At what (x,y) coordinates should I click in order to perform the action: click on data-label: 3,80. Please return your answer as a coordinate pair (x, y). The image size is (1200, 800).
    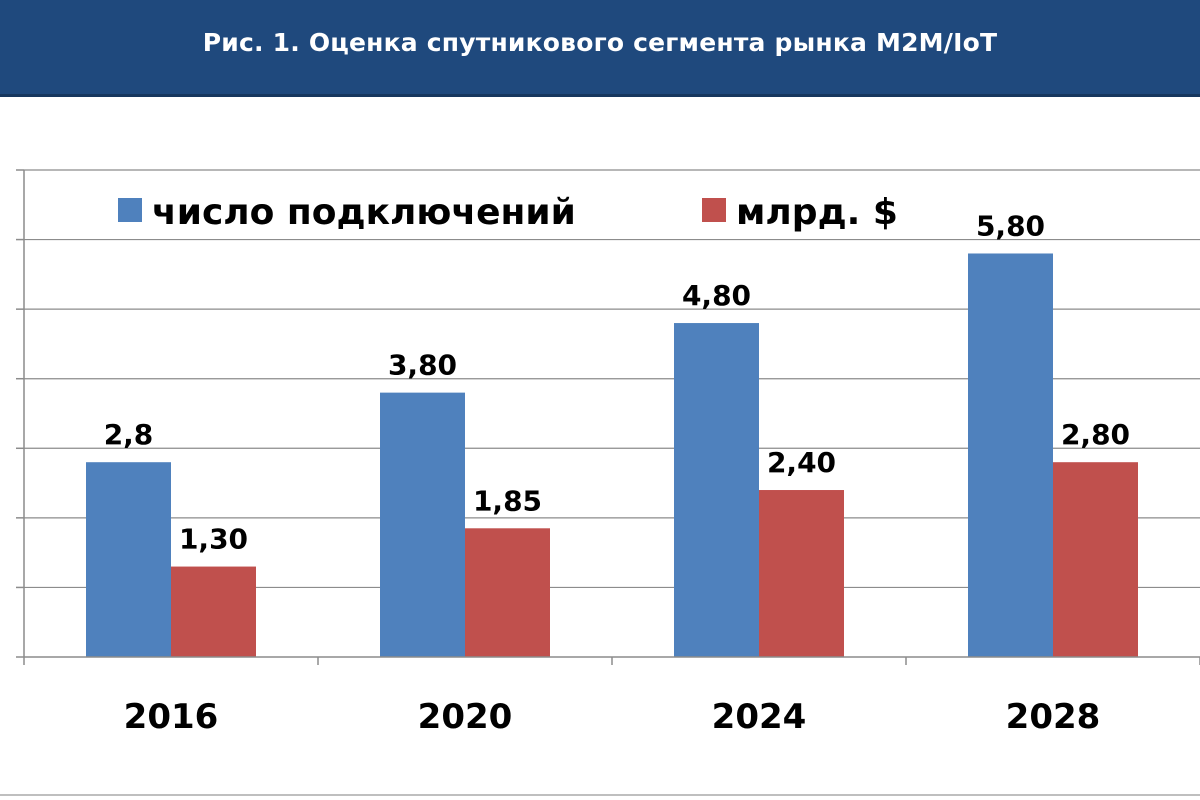
    Looking at the image, I should click on (422, 365).